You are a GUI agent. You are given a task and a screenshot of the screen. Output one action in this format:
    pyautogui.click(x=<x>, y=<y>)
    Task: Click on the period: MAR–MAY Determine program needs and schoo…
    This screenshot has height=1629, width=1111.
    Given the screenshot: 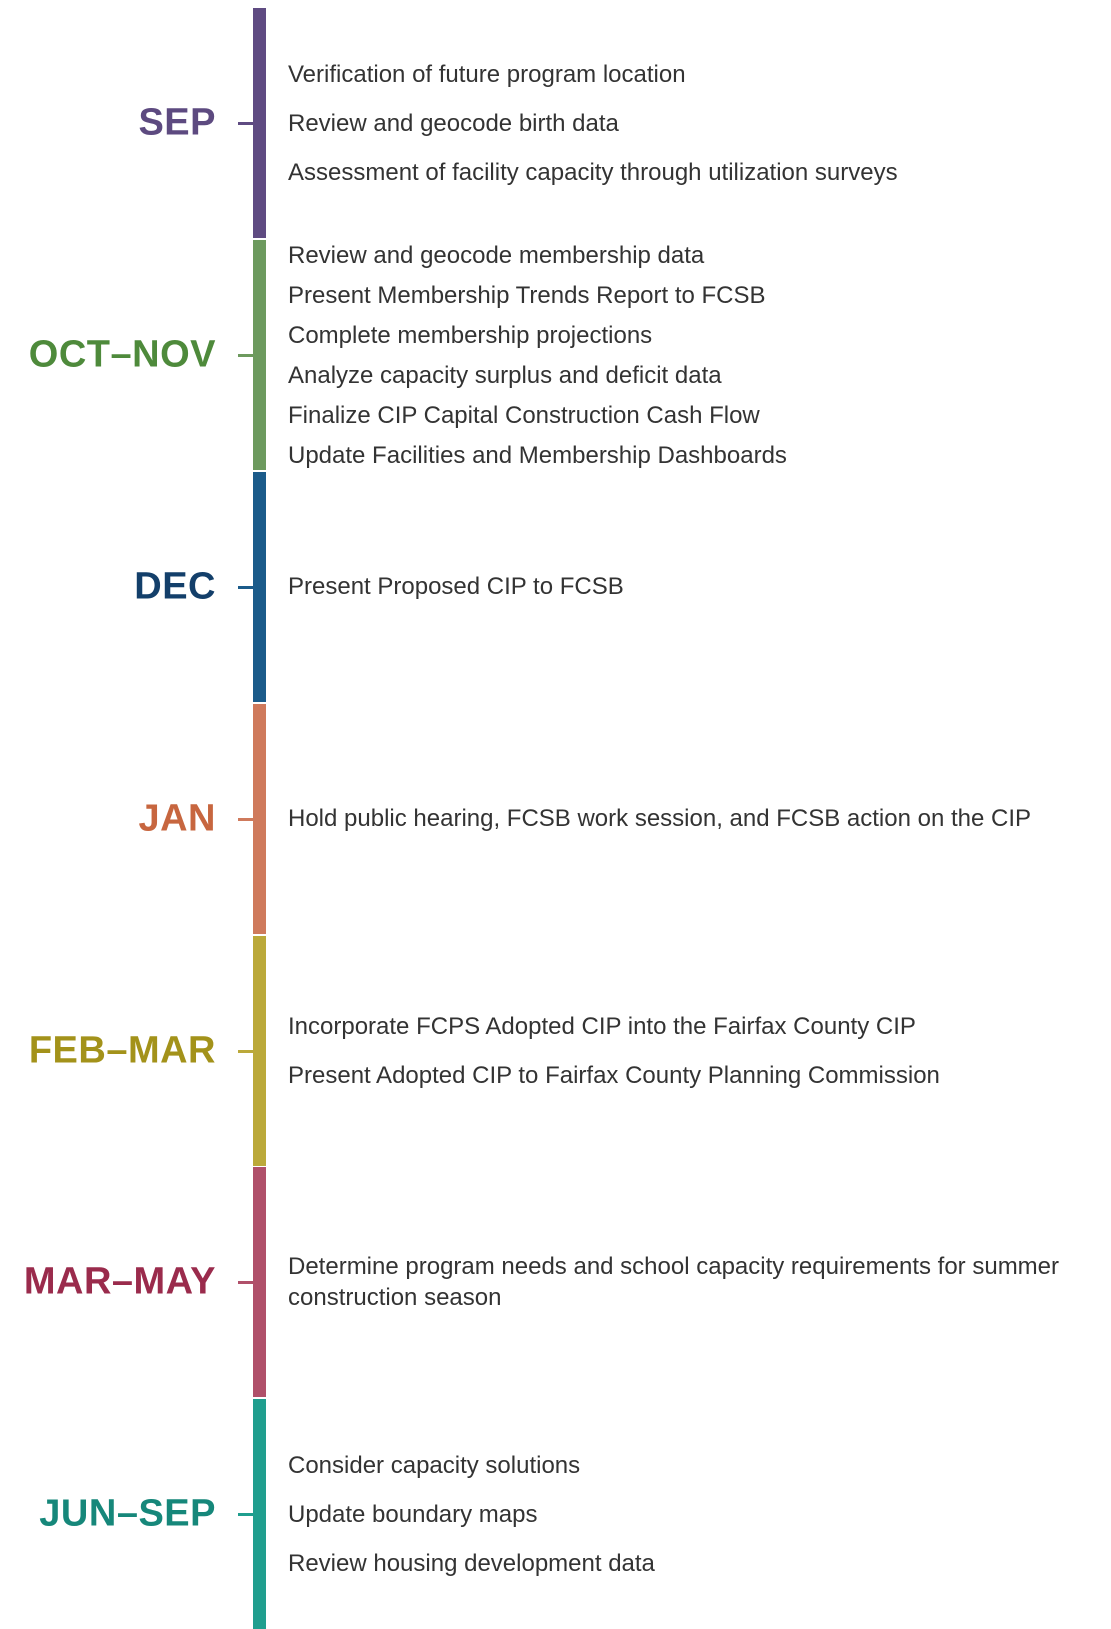 What is the action you would take?
    pyautogui.click(x=555, y=1282)
    